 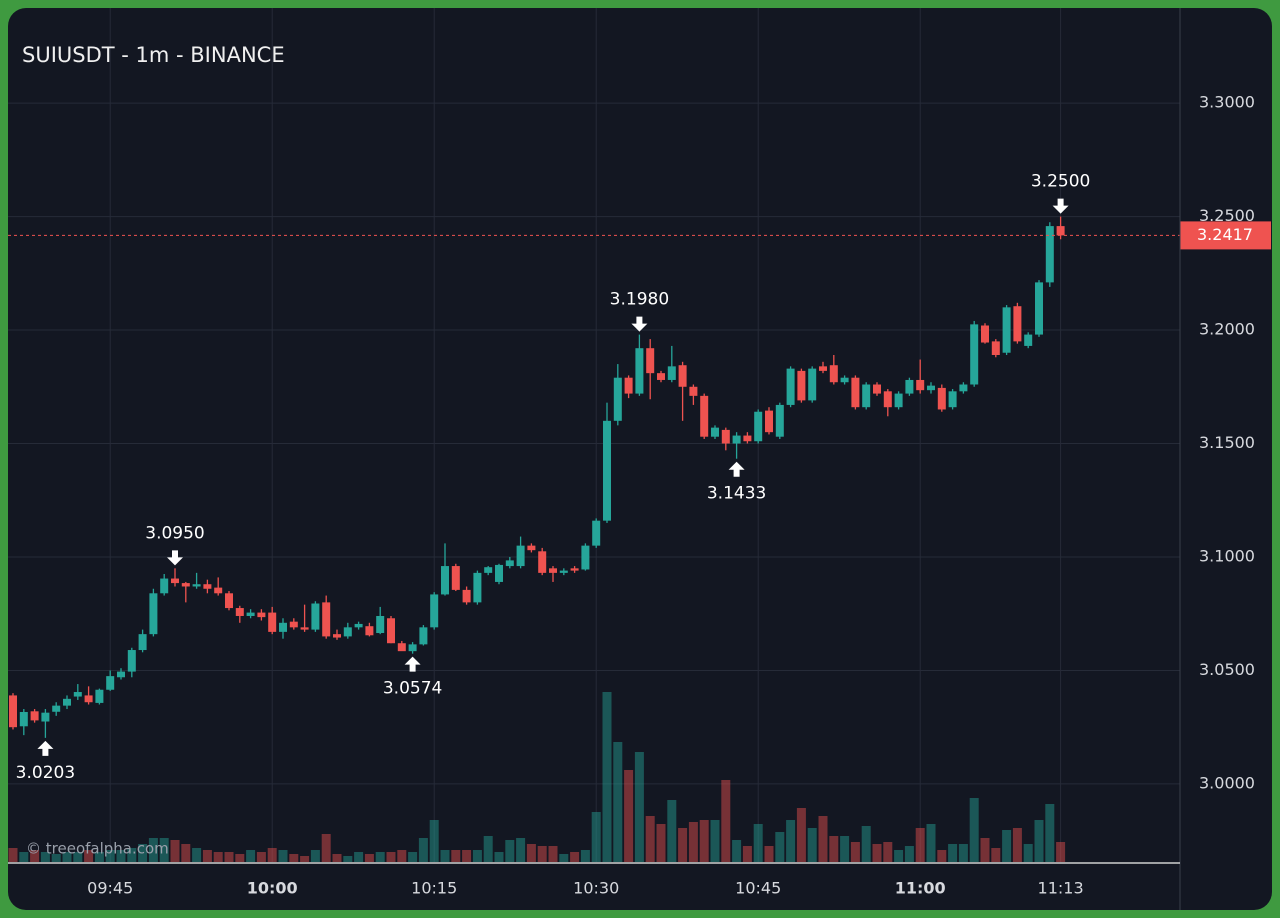 I want to click on x-tick-label: 11:00, so click(x=920, y=888).